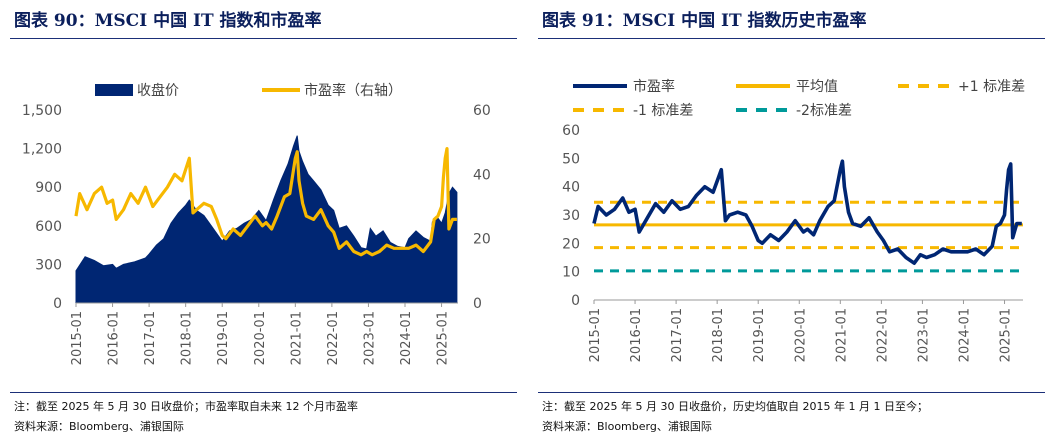 The image size is (1055, 439). I want to click on y-left-tick-label: 300, so click(48, 265).